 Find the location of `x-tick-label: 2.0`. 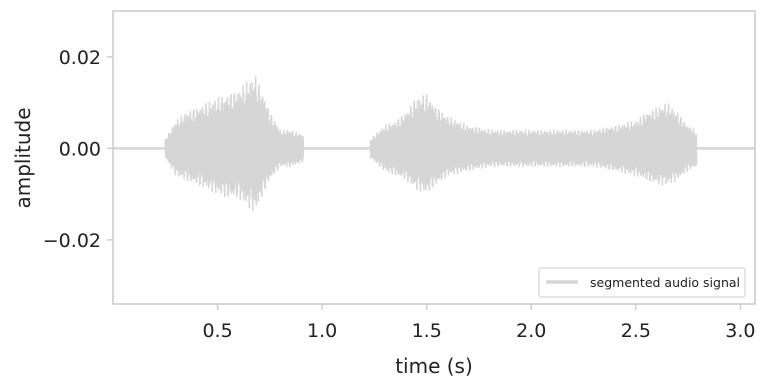

x-tick-label: 2.0 is located at coordinates (531, 331).